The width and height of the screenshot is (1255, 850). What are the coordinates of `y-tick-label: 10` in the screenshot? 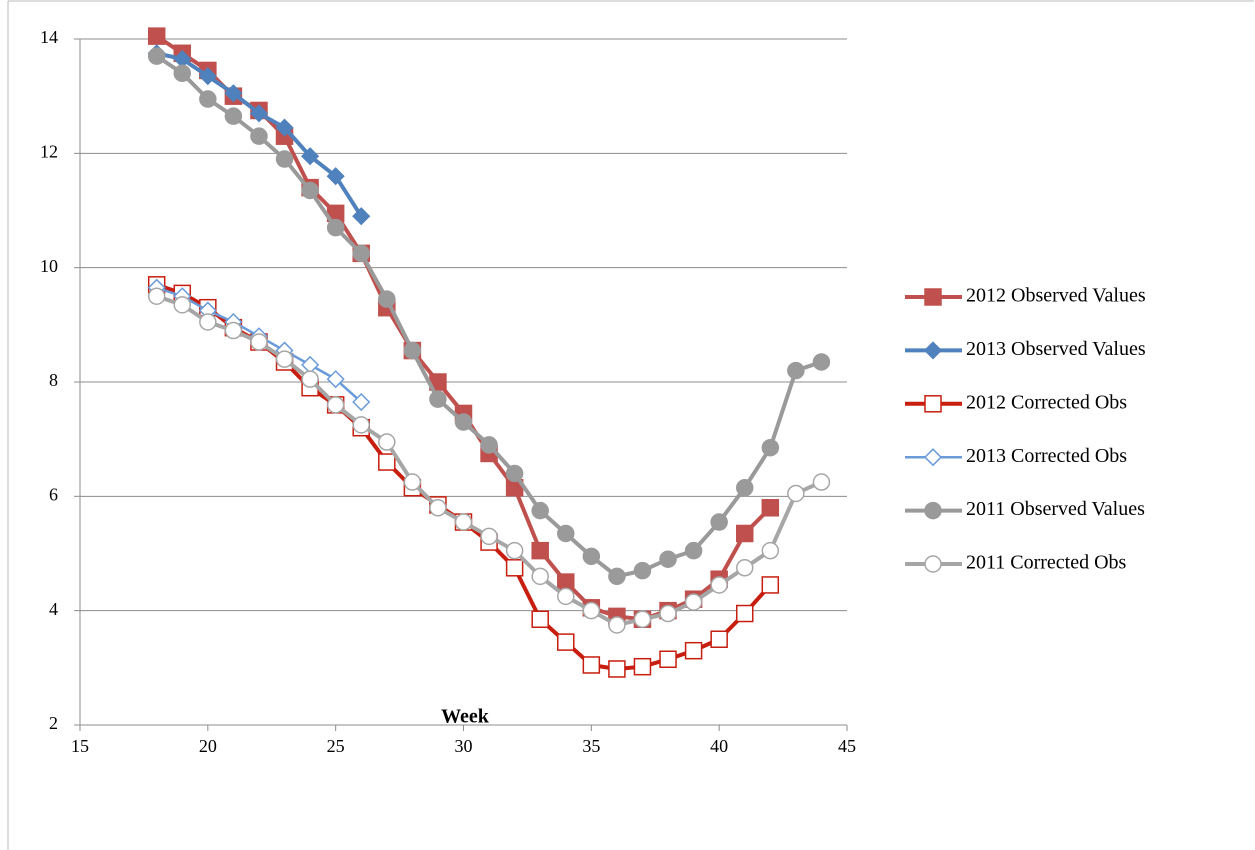 It's located at (49, 266).